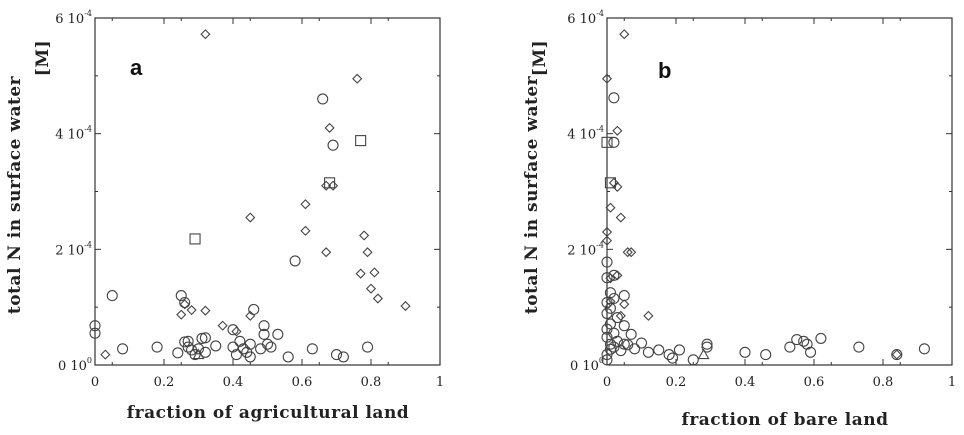  What do you see at coordinates (585, 249) in the screenshot?
I see `chart-b-y-tick-label: 2 10-4` at bounding box center [585, 249].